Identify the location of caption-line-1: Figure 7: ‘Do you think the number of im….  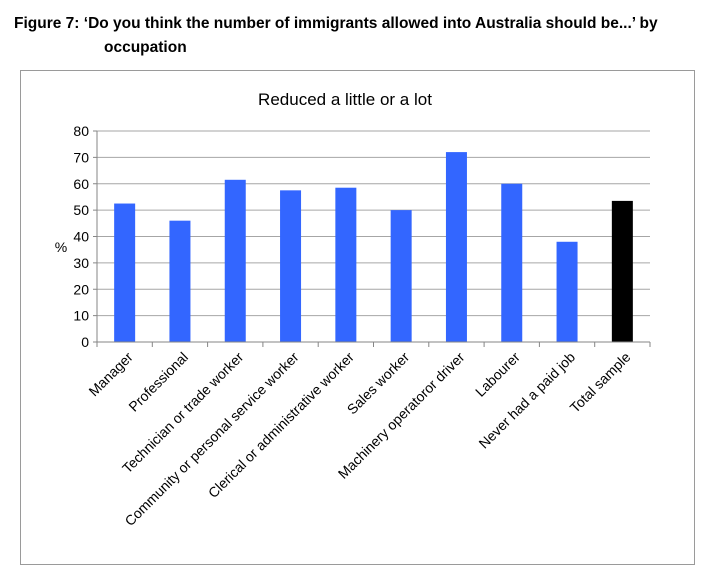
(336, 23).